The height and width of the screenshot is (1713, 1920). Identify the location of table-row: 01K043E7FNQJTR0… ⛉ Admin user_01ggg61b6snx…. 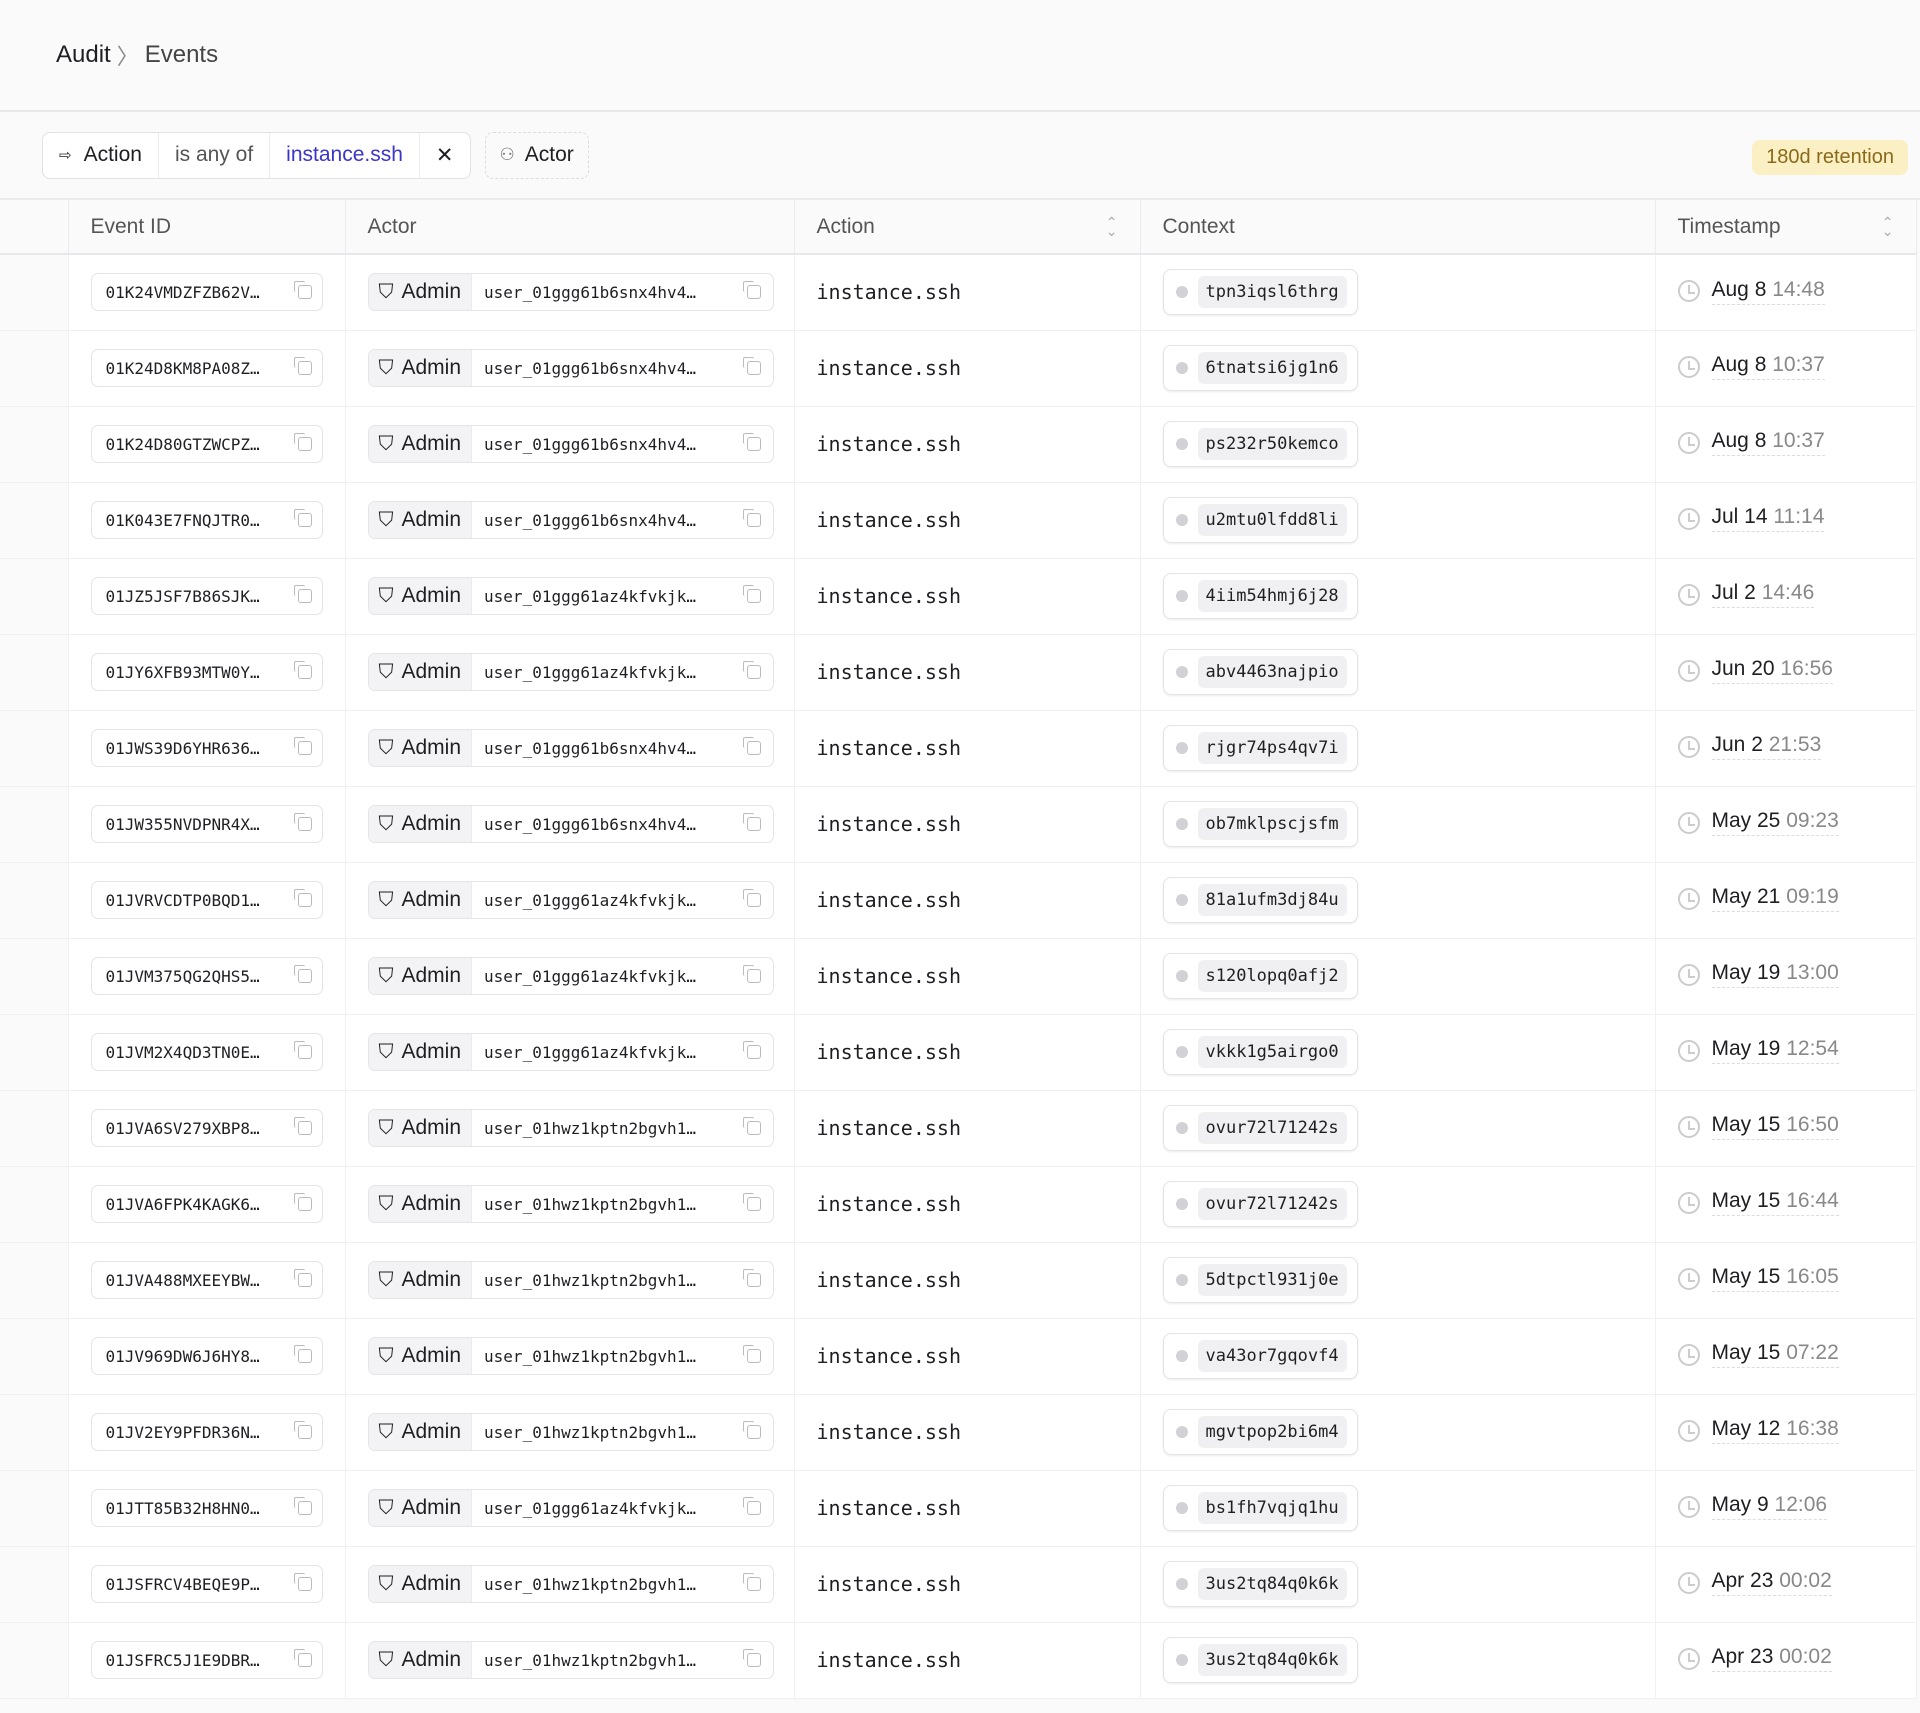
(958, 520).